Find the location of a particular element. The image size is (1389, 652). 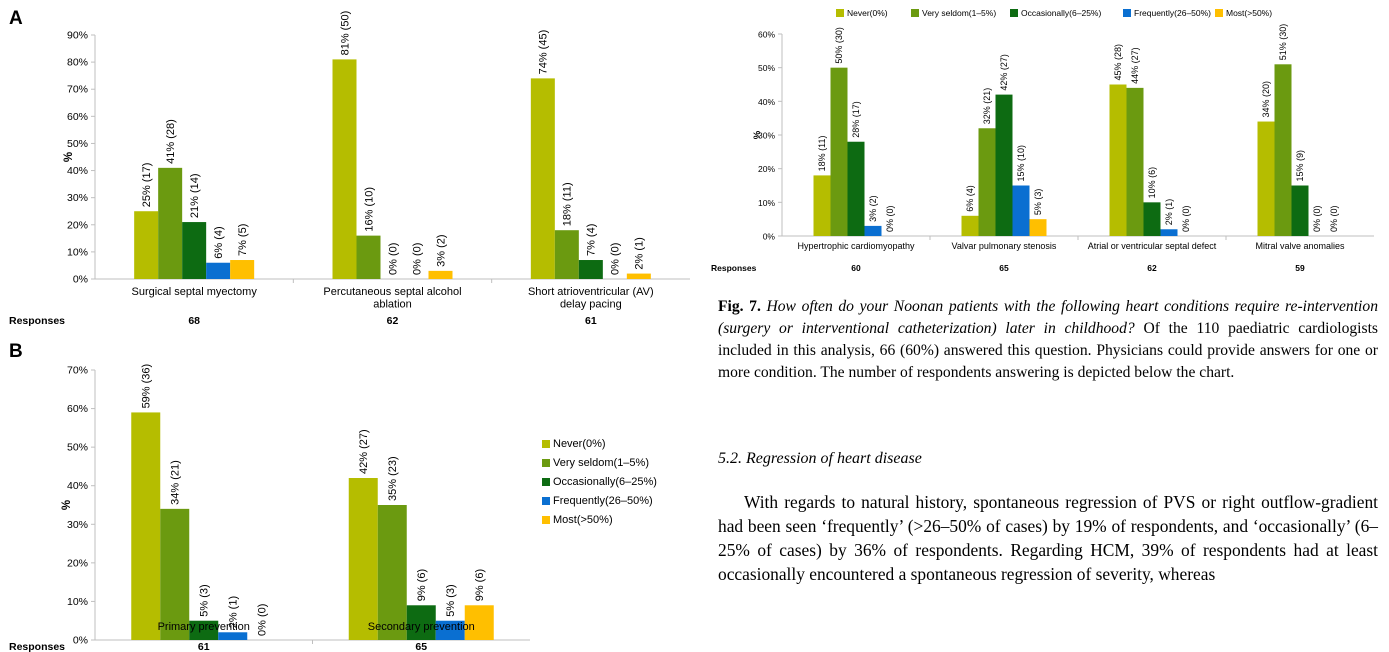

bar-data-label: 42% (27) is located at coordinates (364, 451).